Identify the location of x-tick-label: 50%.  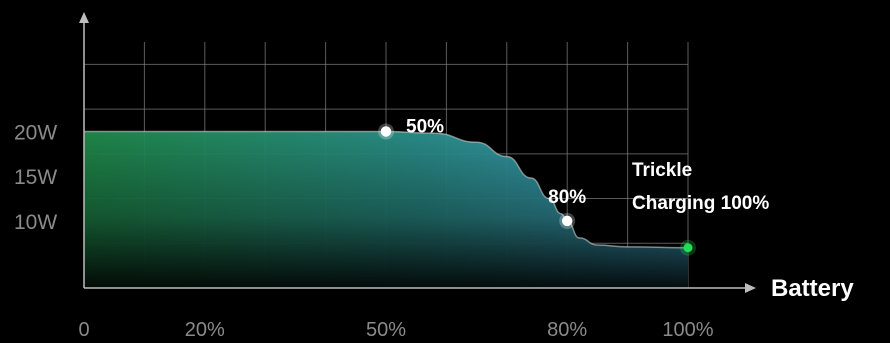
(386, 330).